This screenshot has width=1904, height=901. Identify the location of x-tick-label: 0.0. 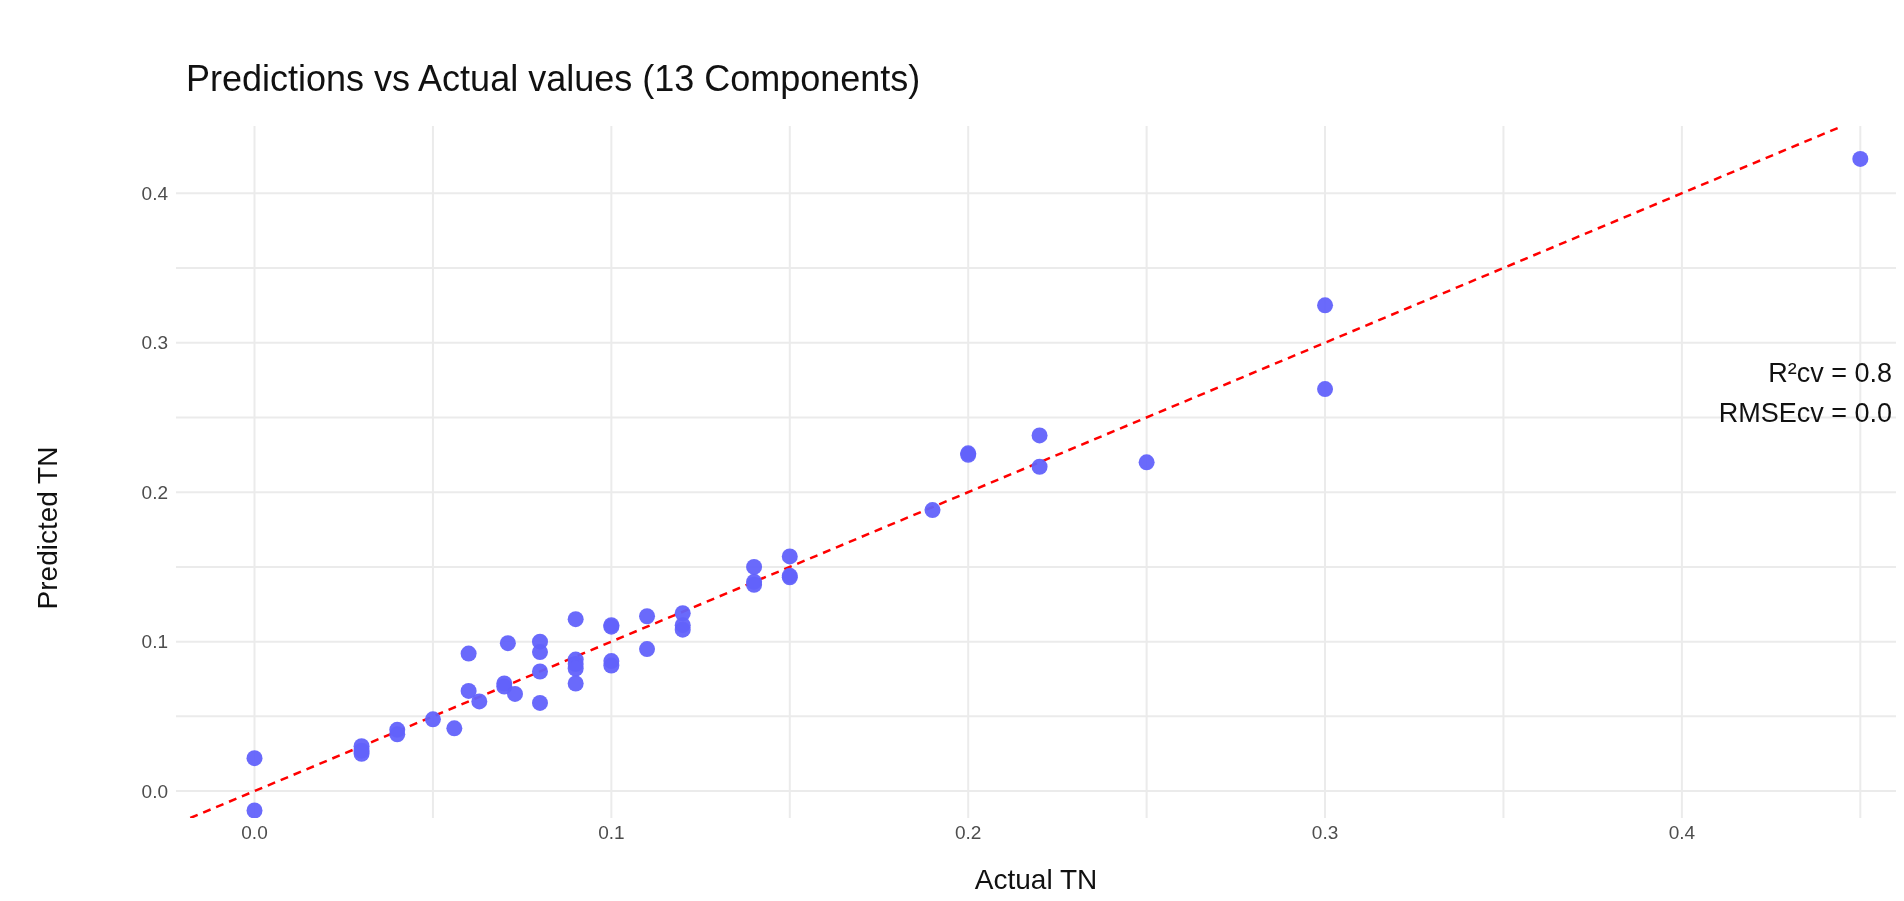
(254, 833).